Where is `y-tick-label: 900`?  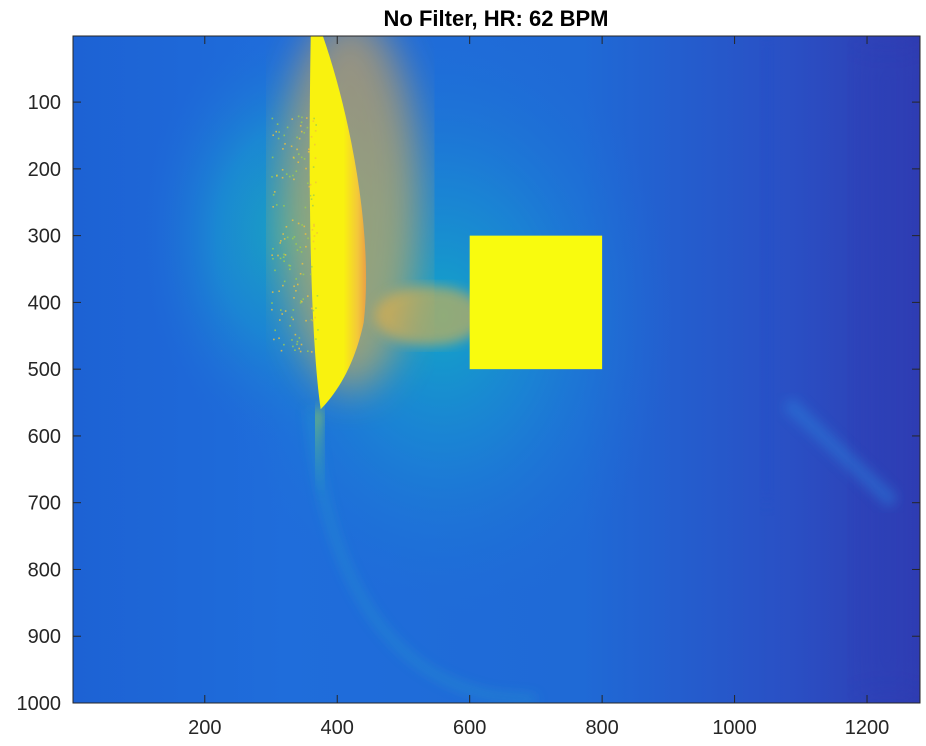
y-tick-label: 900 is located at coordinates (44, 637).